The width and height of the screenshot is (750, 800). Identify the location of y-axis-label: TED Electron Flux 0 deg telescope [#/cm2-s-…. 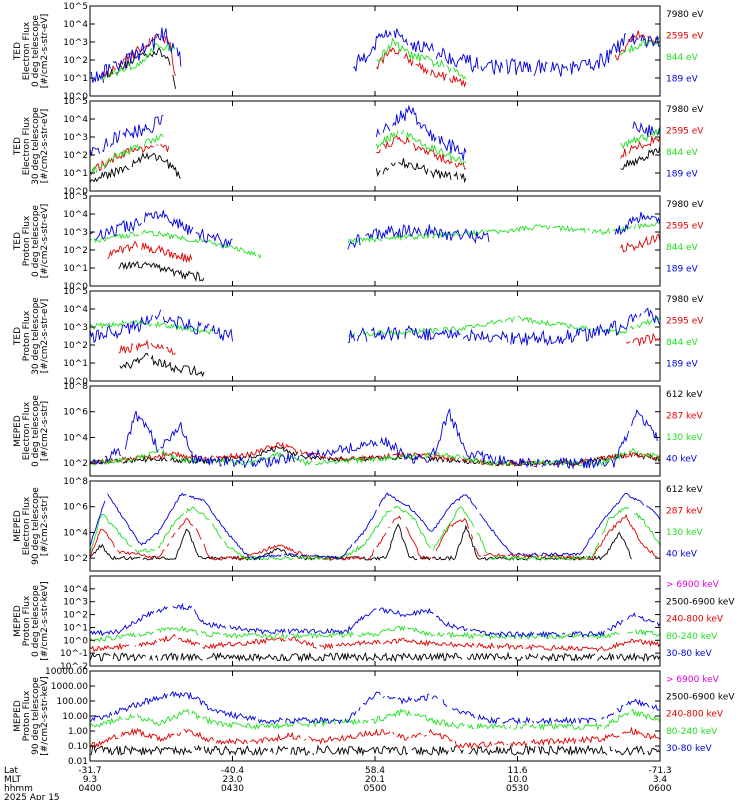
(31, 51).